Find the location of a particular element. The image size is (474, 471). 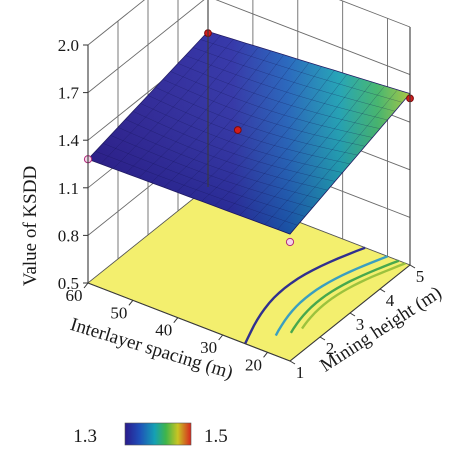

z-tick-label: 1.1 is located at coordinates (68, 188).